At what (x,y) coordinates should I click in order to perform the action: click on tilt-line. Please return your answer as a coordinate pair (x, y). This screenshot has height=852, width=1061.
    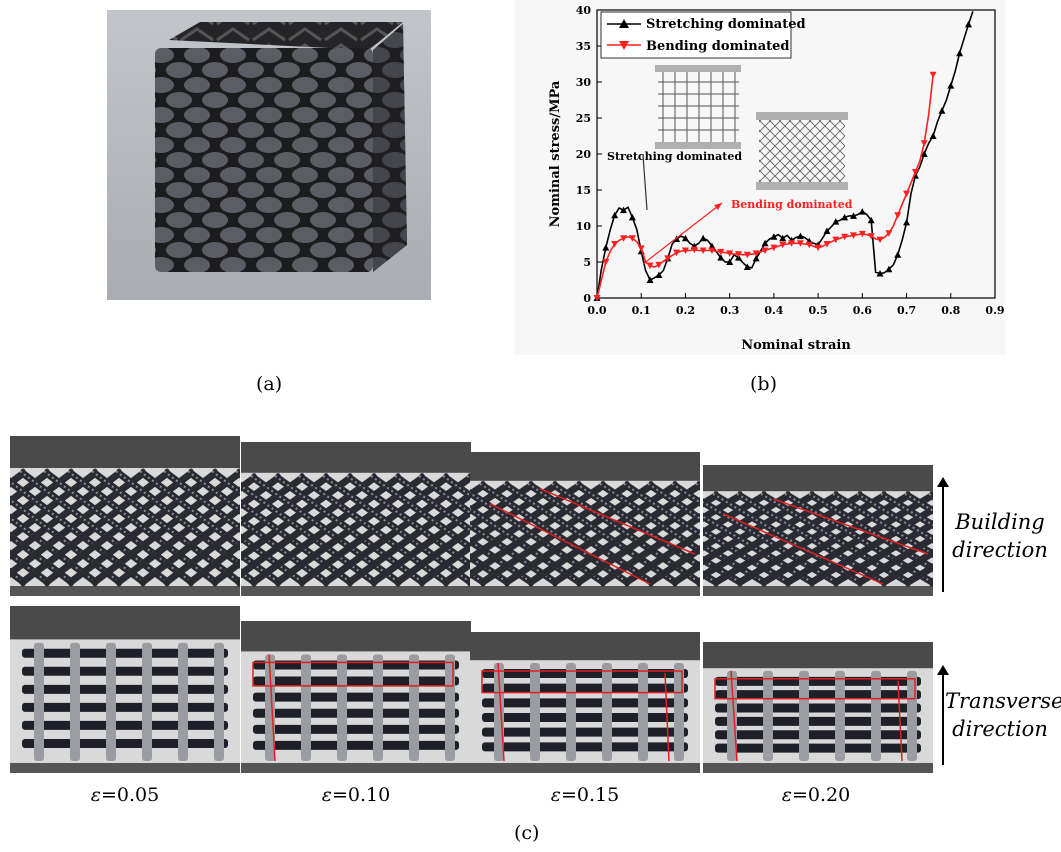
    Looking at the image, I should click on (272, 708).